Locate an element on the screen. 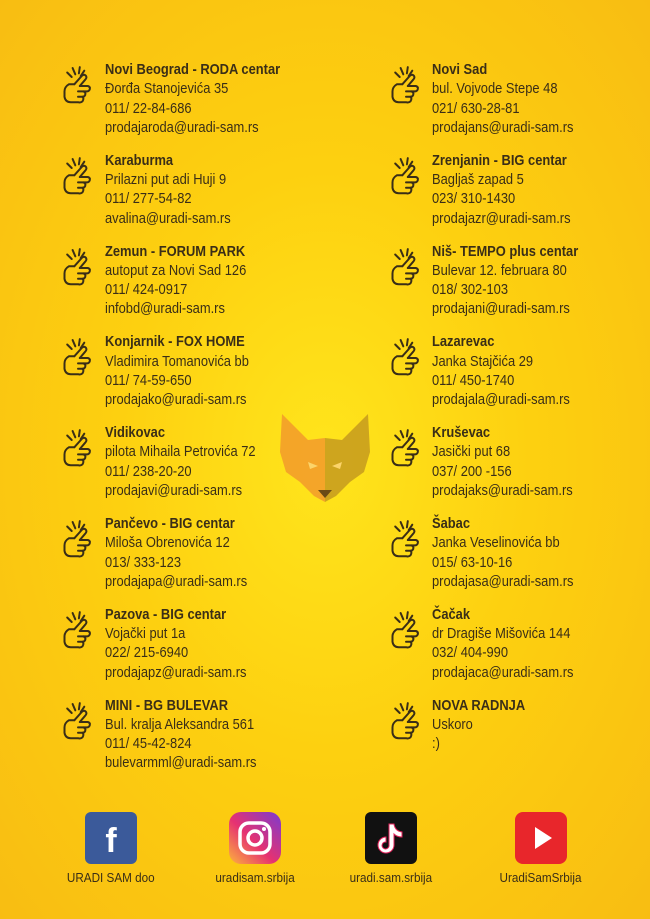 This screenshot has height=919, width=650. store-line: bulevarmml@uradi-sam.rs is located at coordinates (181, 763).